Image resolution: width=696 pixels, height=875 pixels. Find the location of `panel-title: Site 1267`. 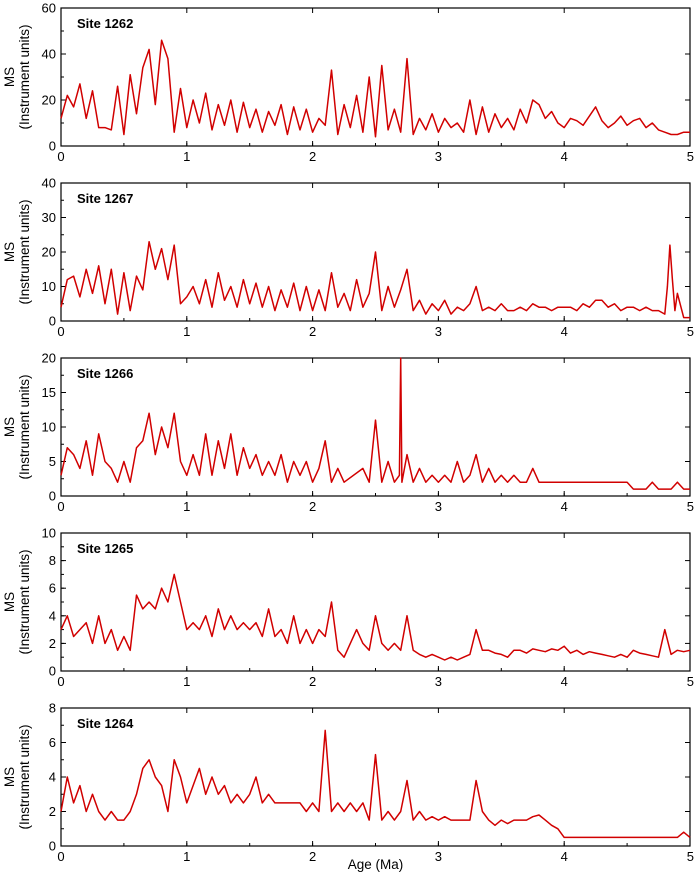

panel-title: Site 1267 is located at coordinates (105, 198).